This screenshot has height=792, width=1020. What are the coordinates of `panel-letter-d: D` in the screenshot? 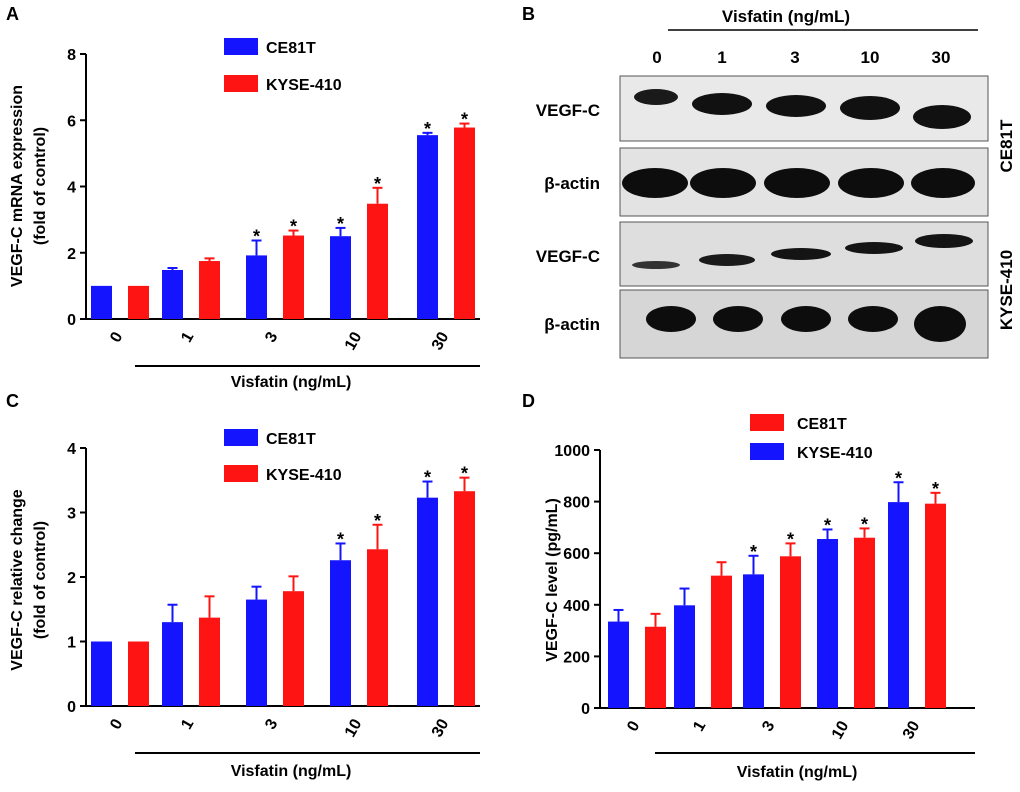 It's located at (528, 401).